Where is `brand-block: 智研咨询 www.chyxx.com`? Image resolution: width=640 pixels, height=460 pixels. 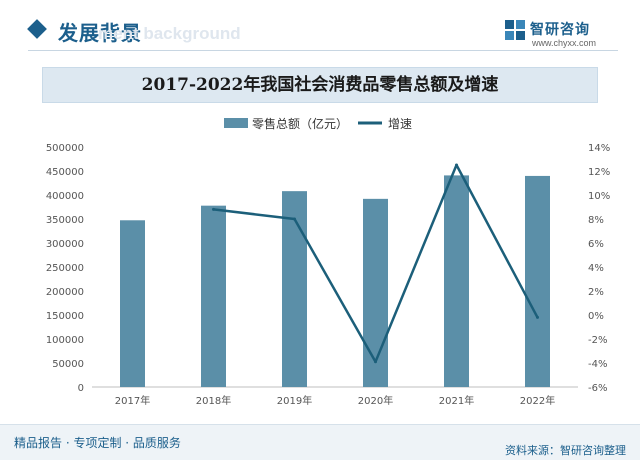
brand-block: 智研咨询 www.chyxx.com is located at coordinates (559, 33).